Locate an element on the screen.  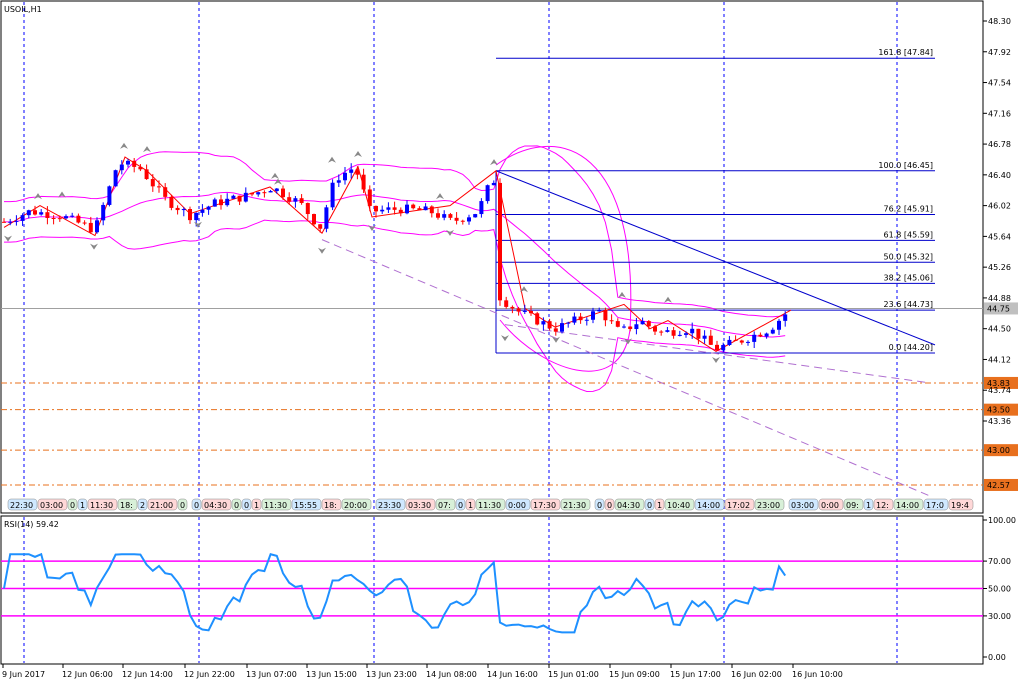
time-tick-label: 12 Jun 14:00 is located at coordinates (147, 674).